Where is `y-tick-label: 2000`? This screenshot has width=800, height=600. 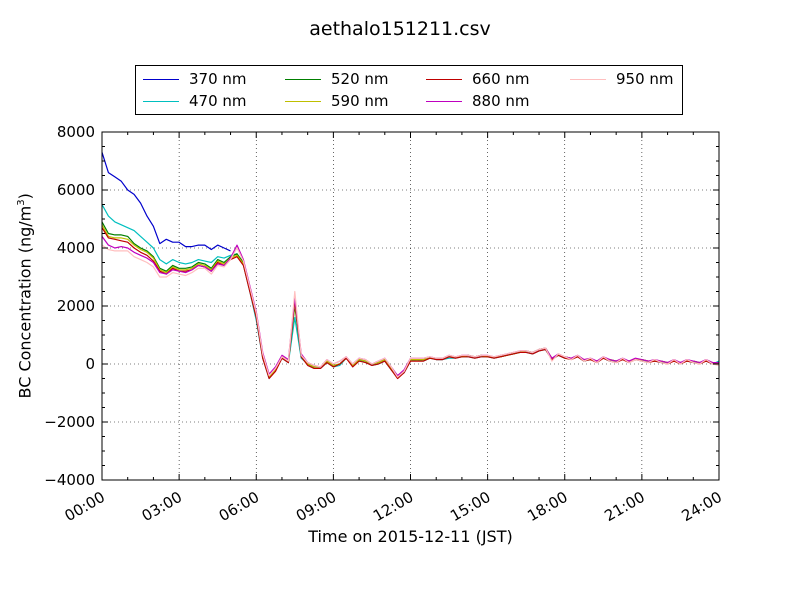
y-tick-label: 2000 is located at coordinates (76, 306).